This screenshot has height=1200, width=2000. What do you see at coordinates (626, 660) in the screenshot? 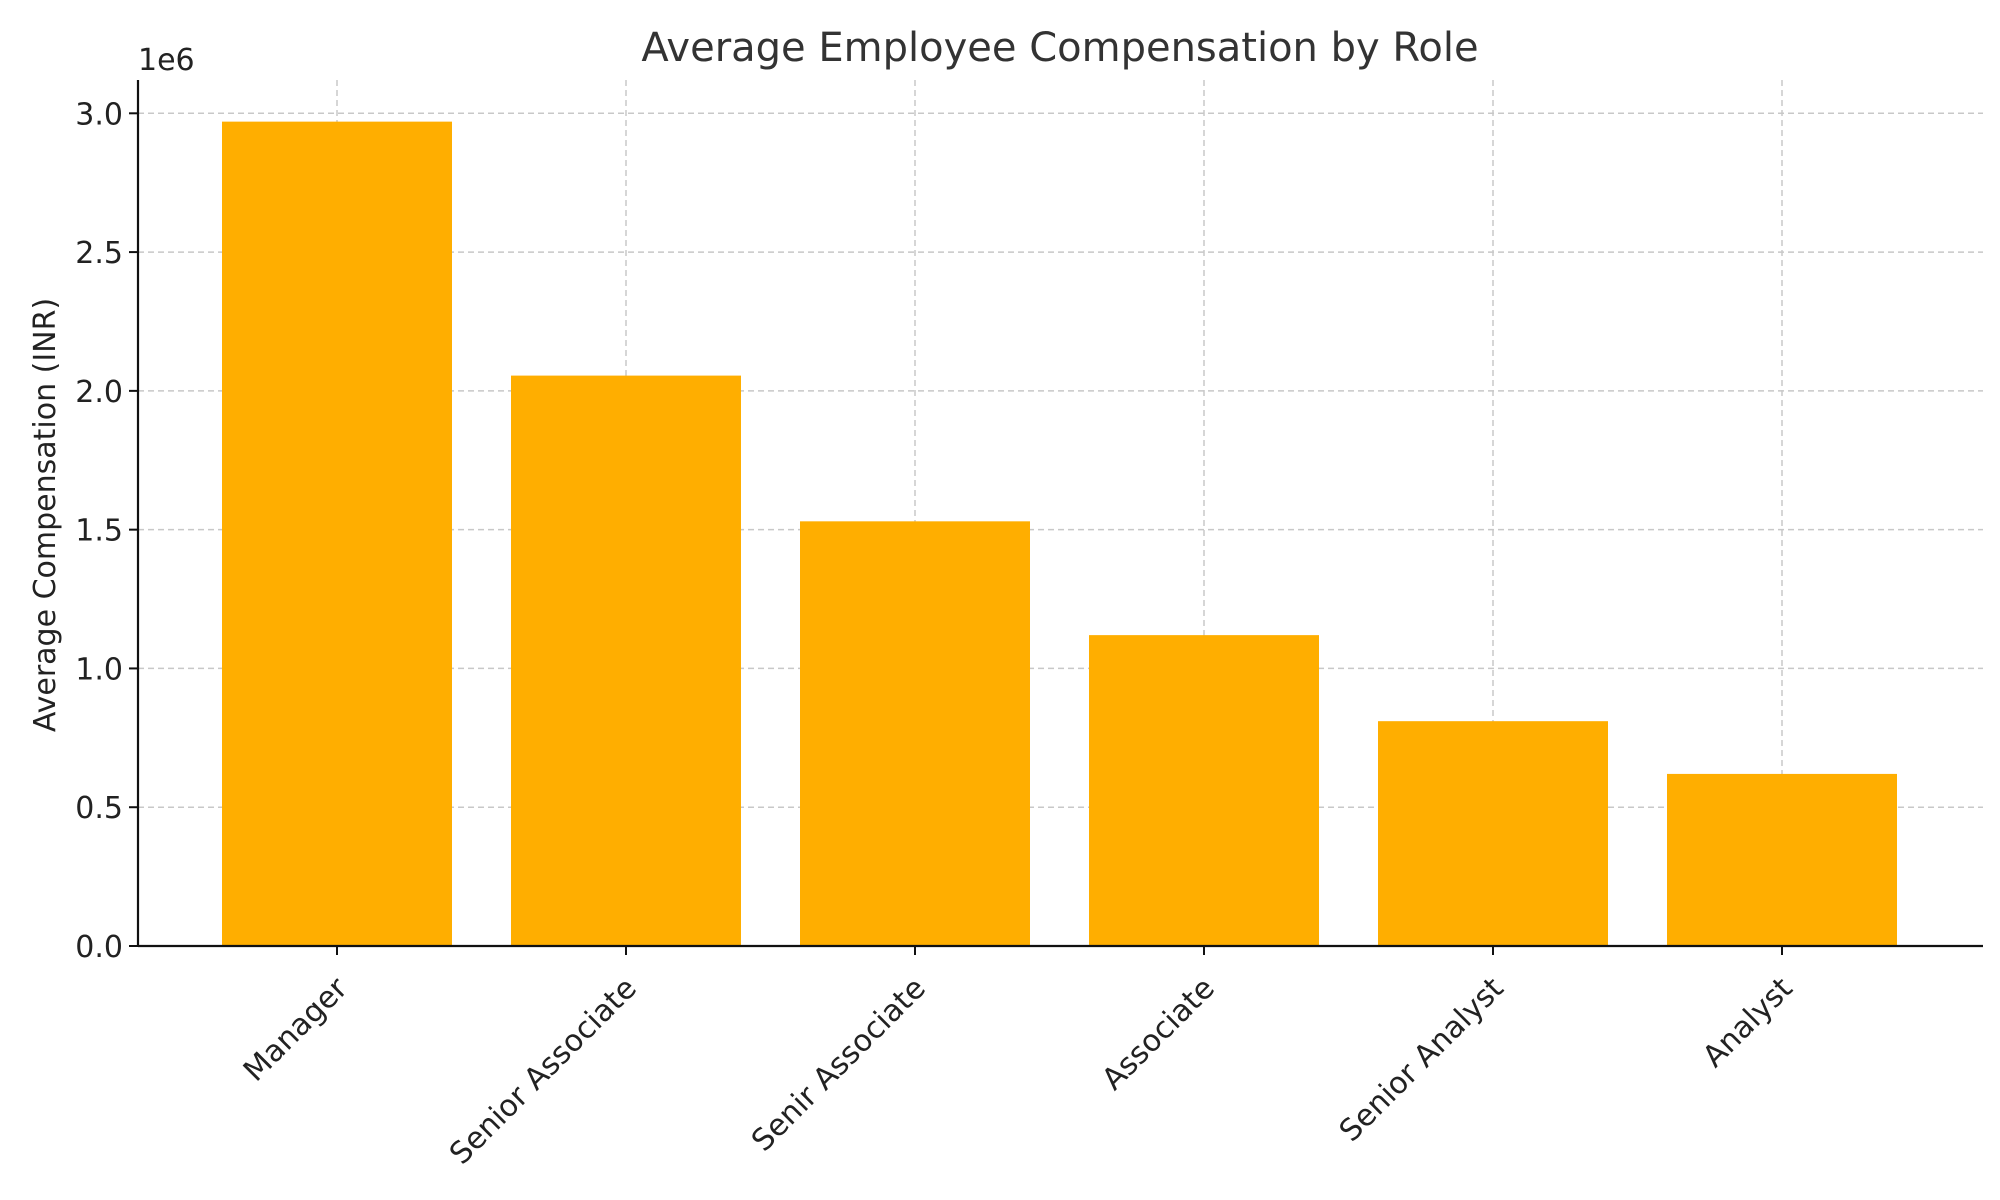
I see `bar-senior-associate` at bounding box center [626, 660].